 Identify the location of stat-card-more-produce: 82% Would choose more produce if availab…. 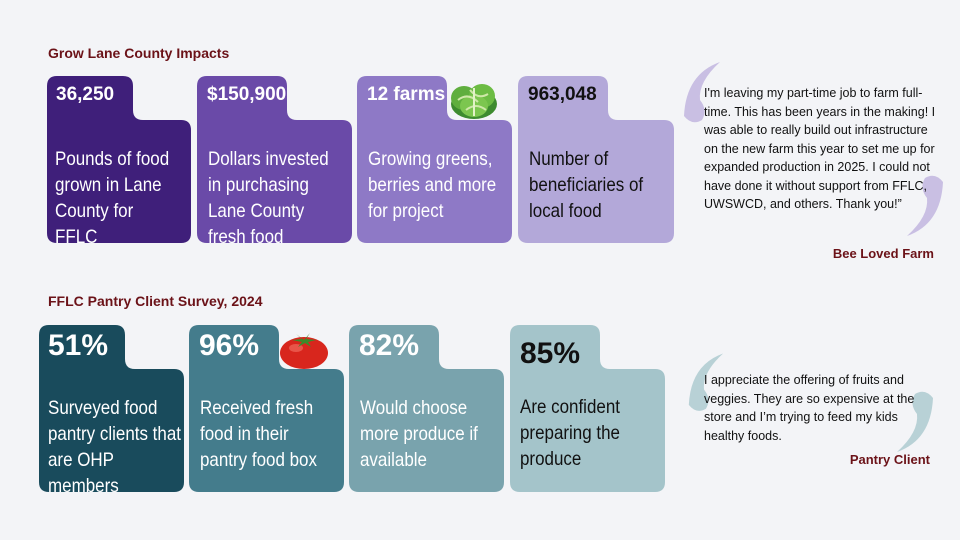
(426, 408).